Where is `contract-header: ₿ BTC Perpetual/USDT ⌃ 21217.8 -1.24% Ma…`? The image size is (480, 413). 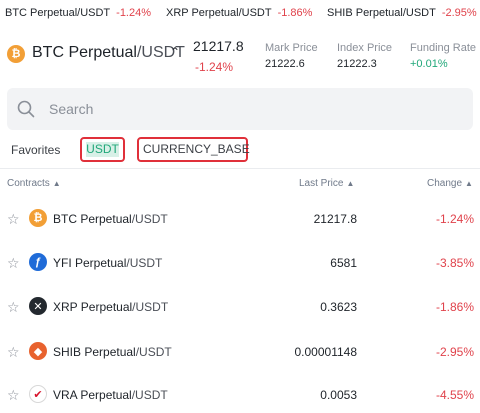 contract-header: ₿ BTC Perpetual/USDT ⌃ 21217.8 -1.24% Ma… is located at coordinates (240, 57).